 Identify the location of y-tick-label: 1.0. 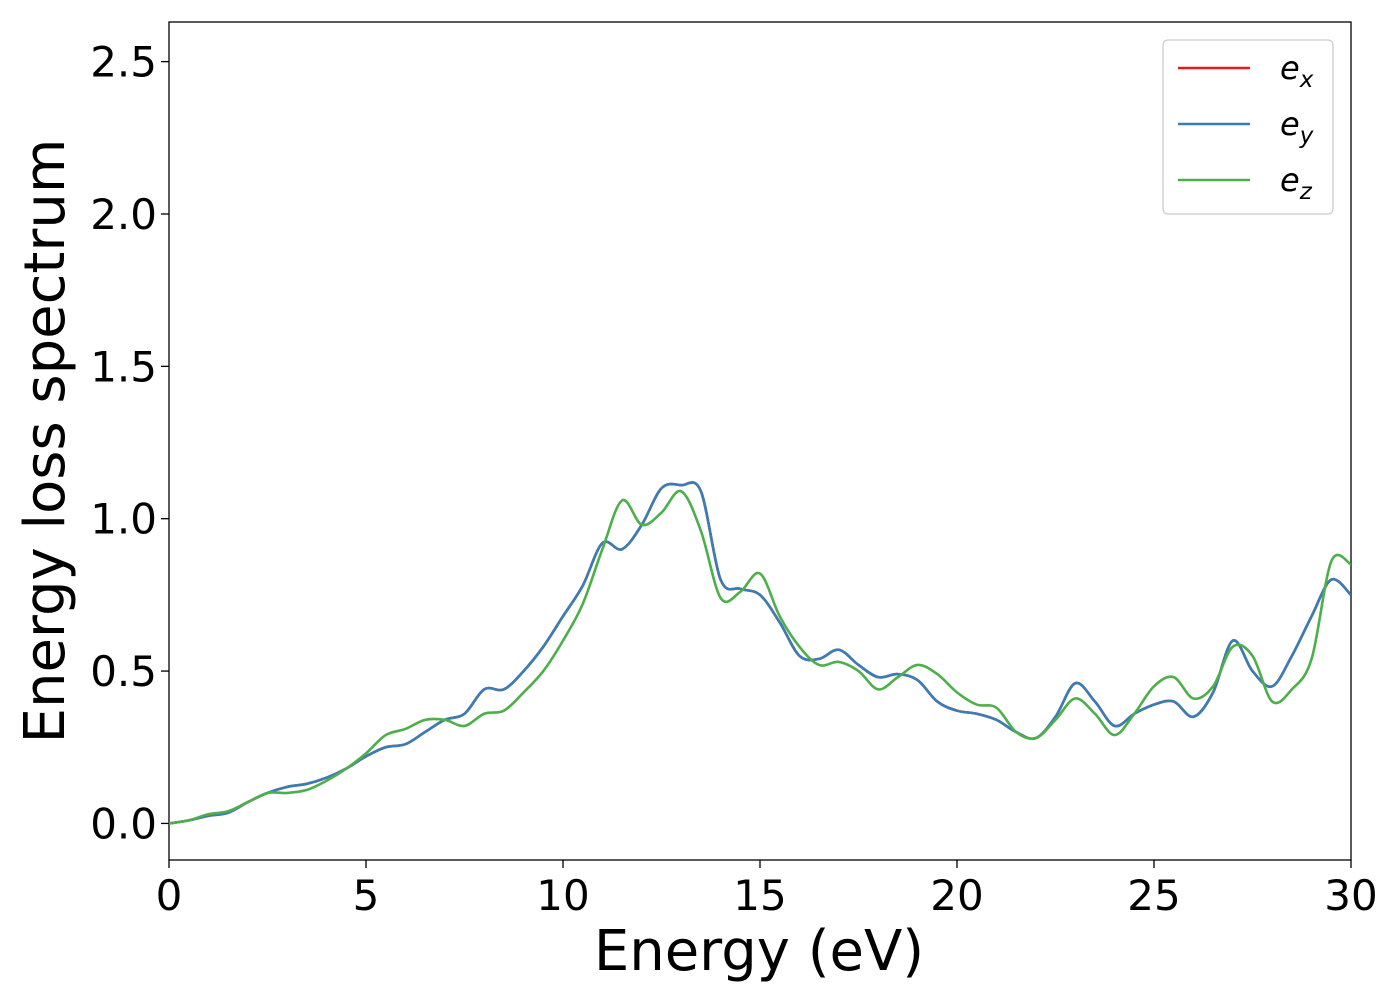
(123, 519).